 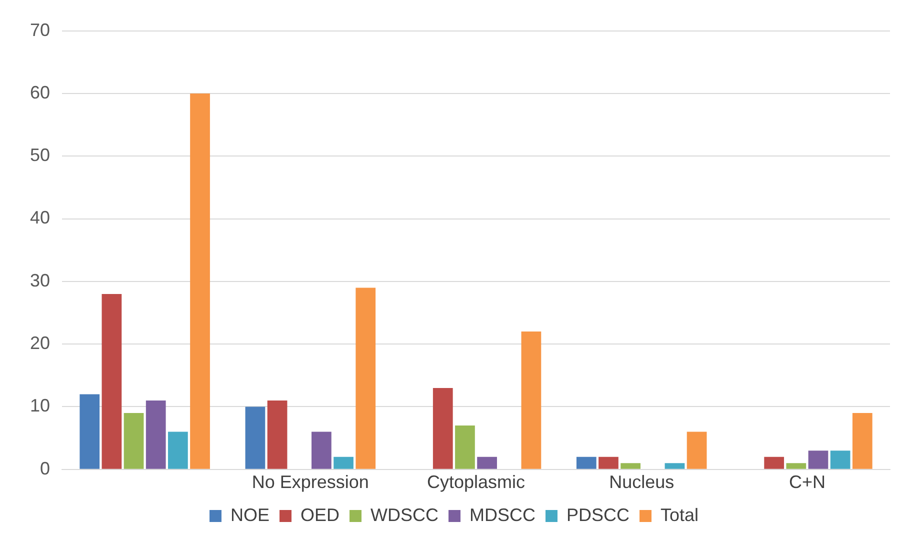 What do you see at coordinates (476, 482) in the screenshot?
I see `x-tick-label: Cytoplasmic` at bounding box center [476, 482].